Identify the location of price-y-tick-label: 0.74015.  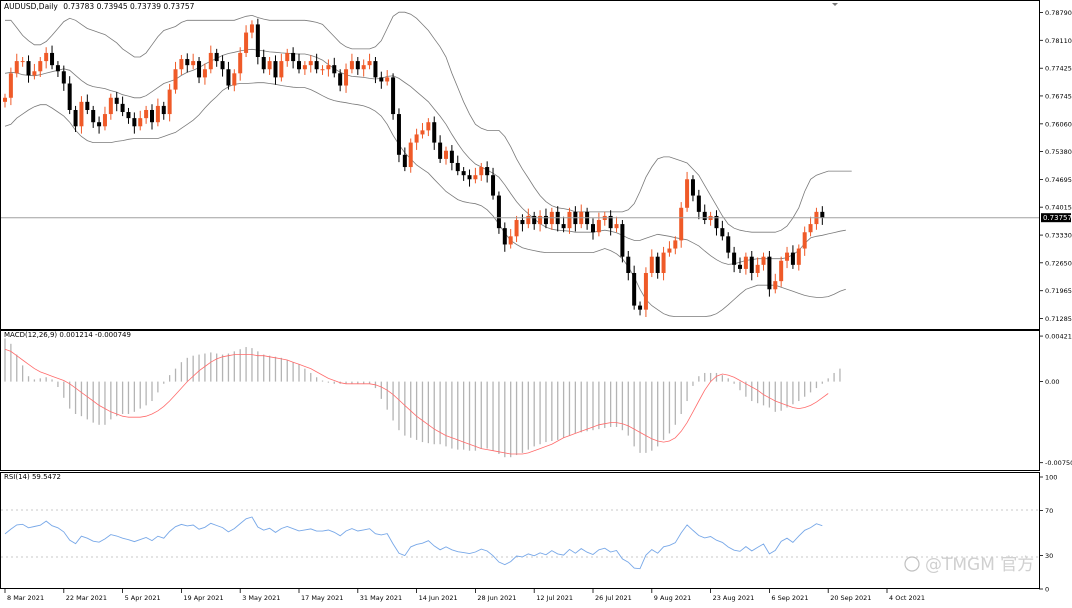
(1058, 208).